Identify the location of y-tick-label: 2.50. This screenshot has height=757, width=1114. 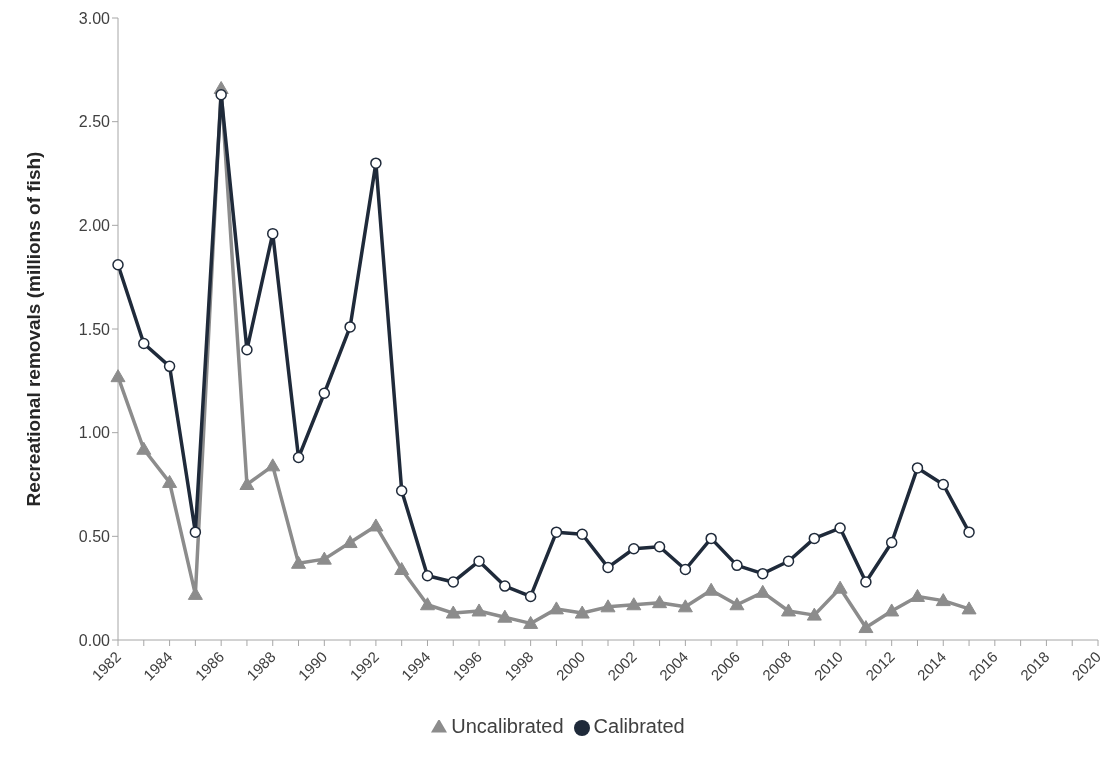
(94, 122).